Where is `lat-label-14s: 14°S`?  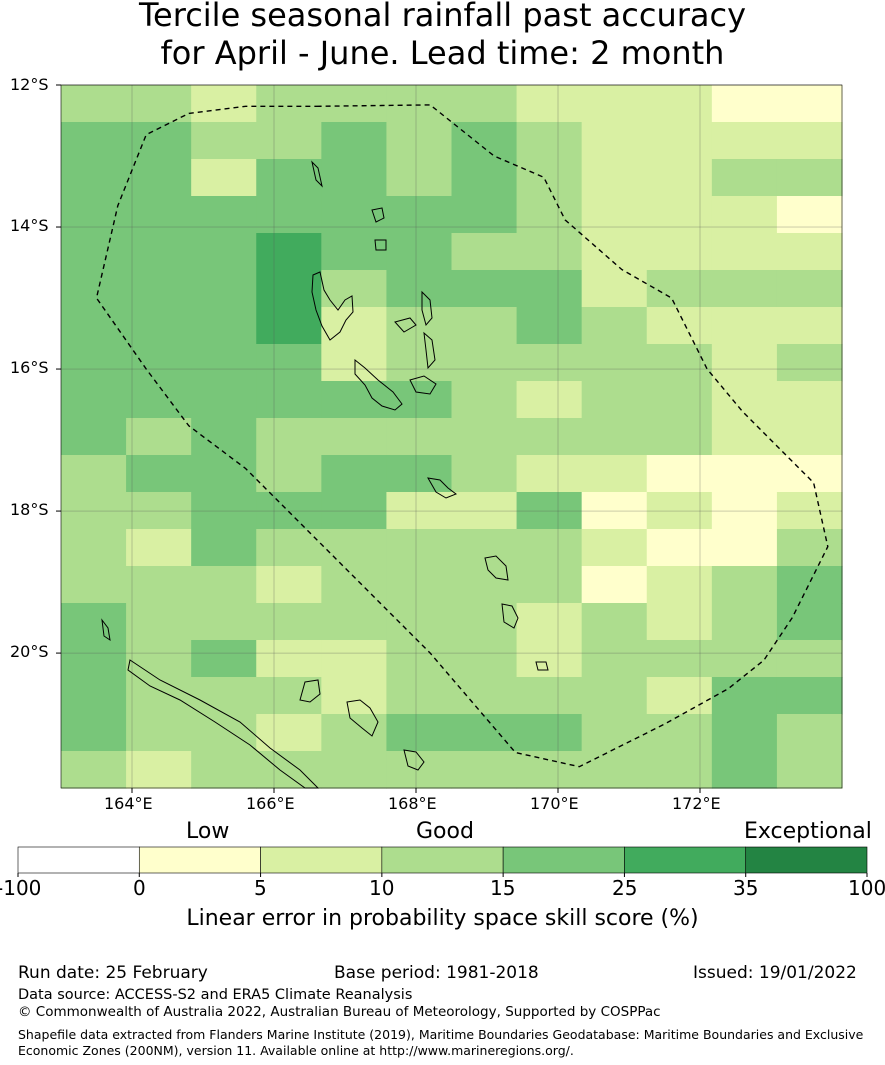
lat-label-14s: 14°S is located at coordinates (29, 225).